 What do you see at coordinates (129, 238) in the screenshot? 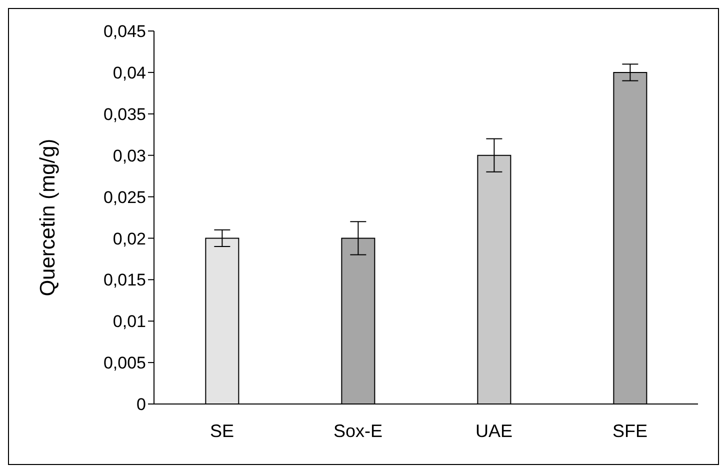
I see `y-tick-label: 0,02` at bounding box center [129, 238].